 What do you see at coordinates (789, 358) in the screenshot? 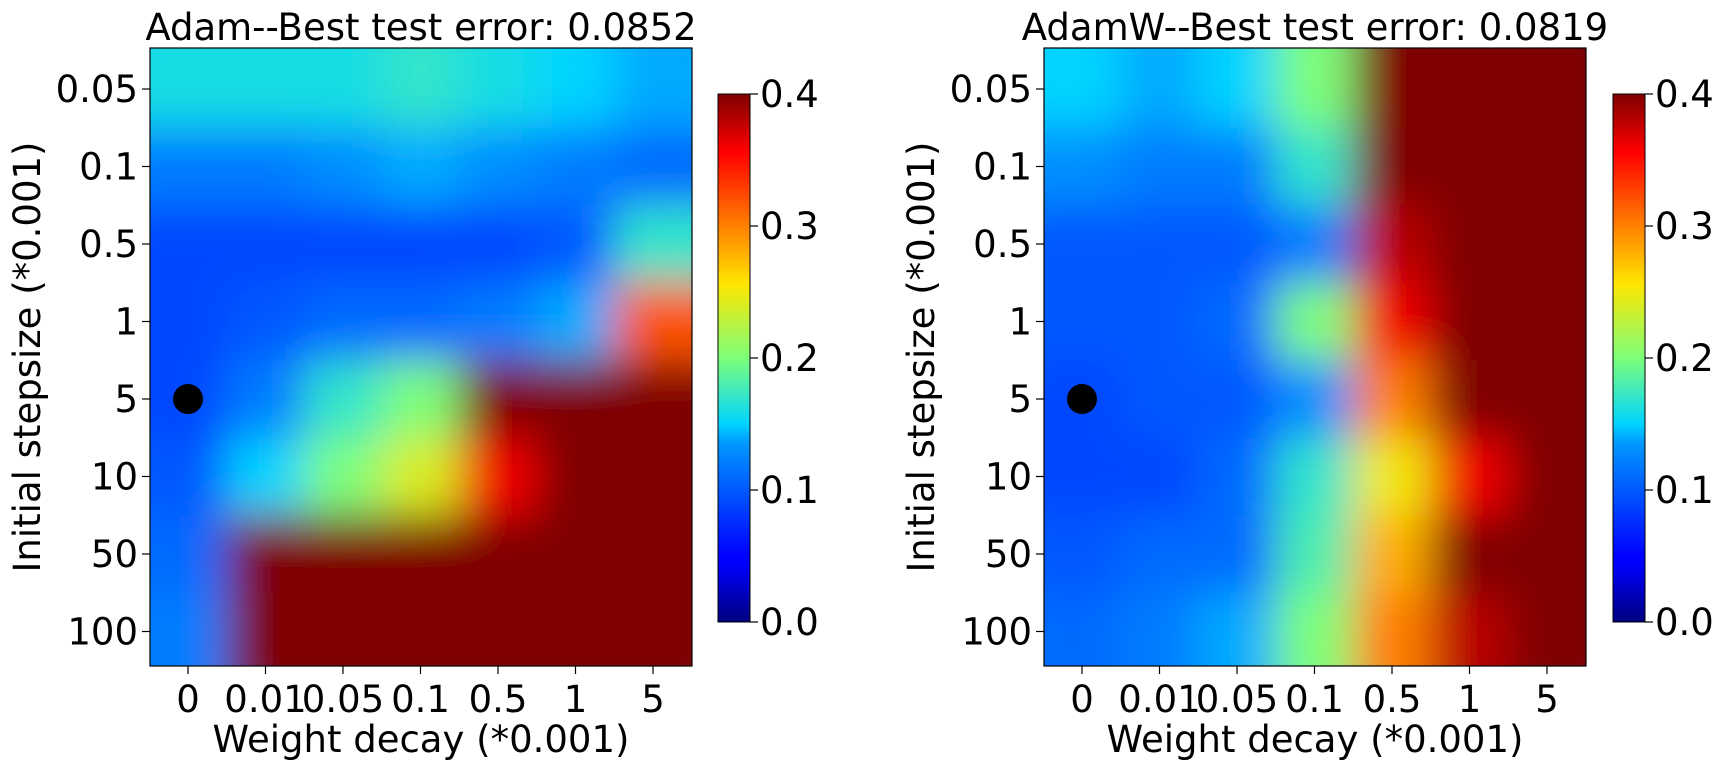
I see `colorbar-tick-label: 0.2` at bounding box center [789, 358].